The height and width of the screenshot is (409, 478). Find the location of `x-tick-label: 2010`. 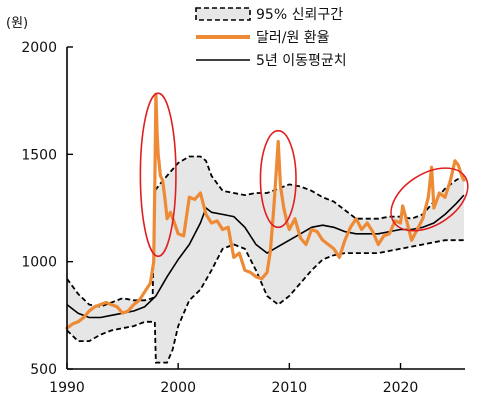

x-tick-label: 2010 is located at coordinates (290, 388).